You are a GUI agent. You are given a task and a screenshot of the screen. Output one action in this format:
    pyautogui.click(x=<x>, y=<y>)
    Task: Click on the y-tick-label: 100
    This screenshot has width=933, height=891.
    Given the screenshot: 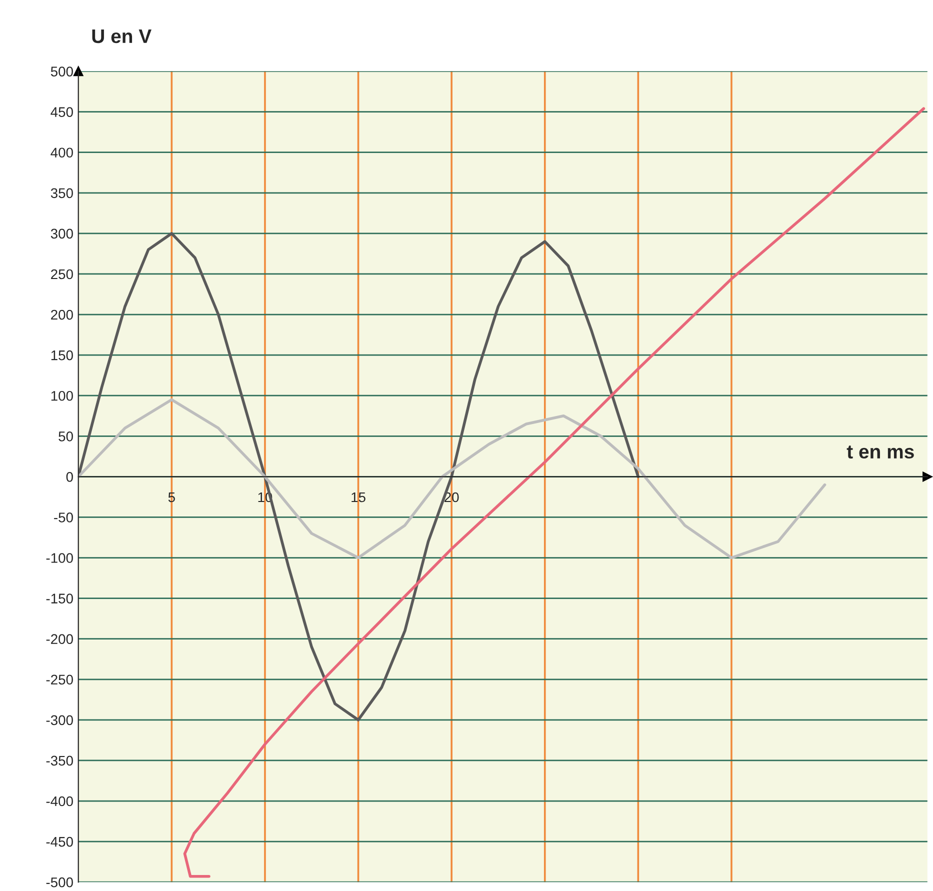 What is the action you would take?
    pyautogui.click(x=62, y=395)
    